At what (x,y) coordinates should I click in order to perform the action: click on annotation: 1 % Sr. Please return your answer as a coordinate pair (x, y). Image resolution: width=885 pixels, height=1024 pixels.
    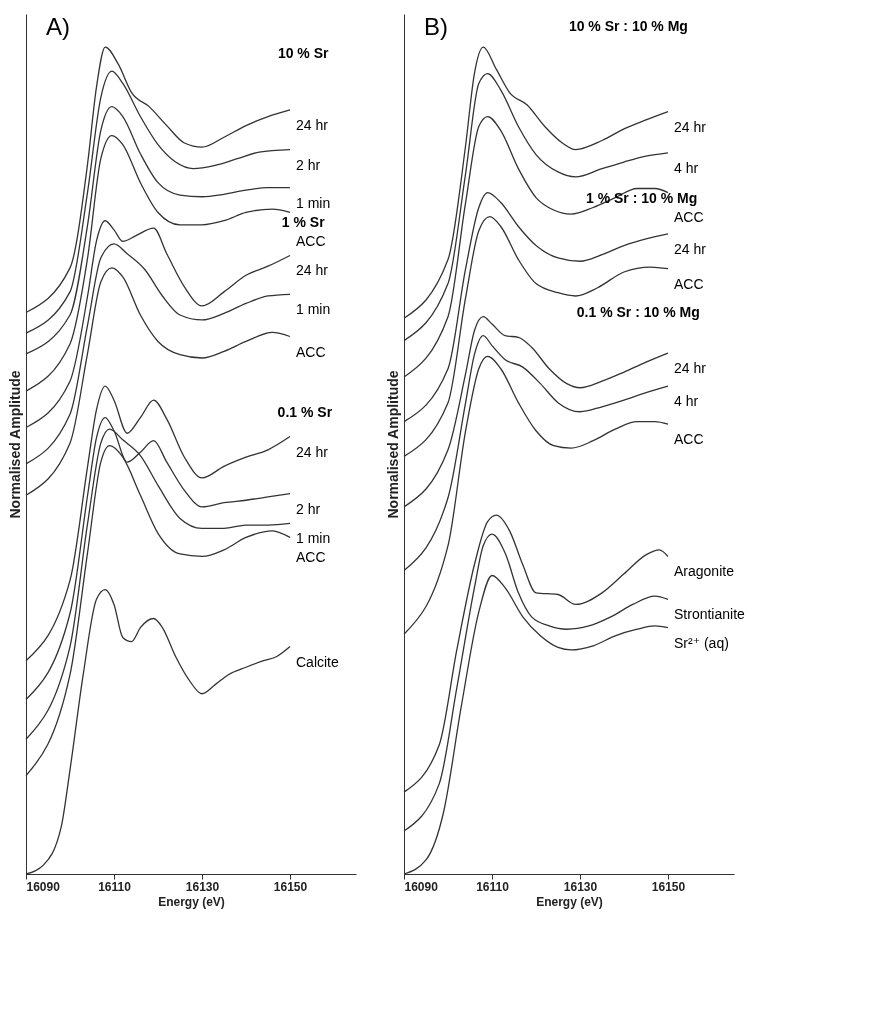
    Looking at the image, I should click on (303, 221).